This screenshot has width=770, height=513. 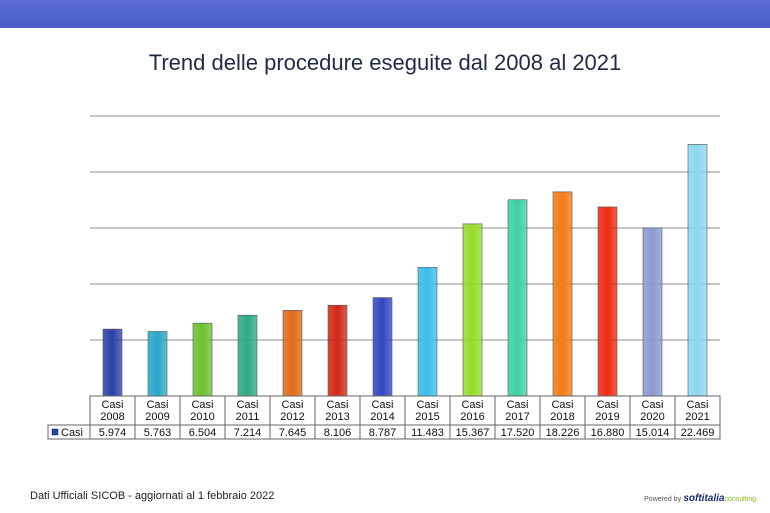 What do you see at coordinates (293, 433) in the screenshot?
I see `data-label: 7.645` at bounding box center [293, 433].